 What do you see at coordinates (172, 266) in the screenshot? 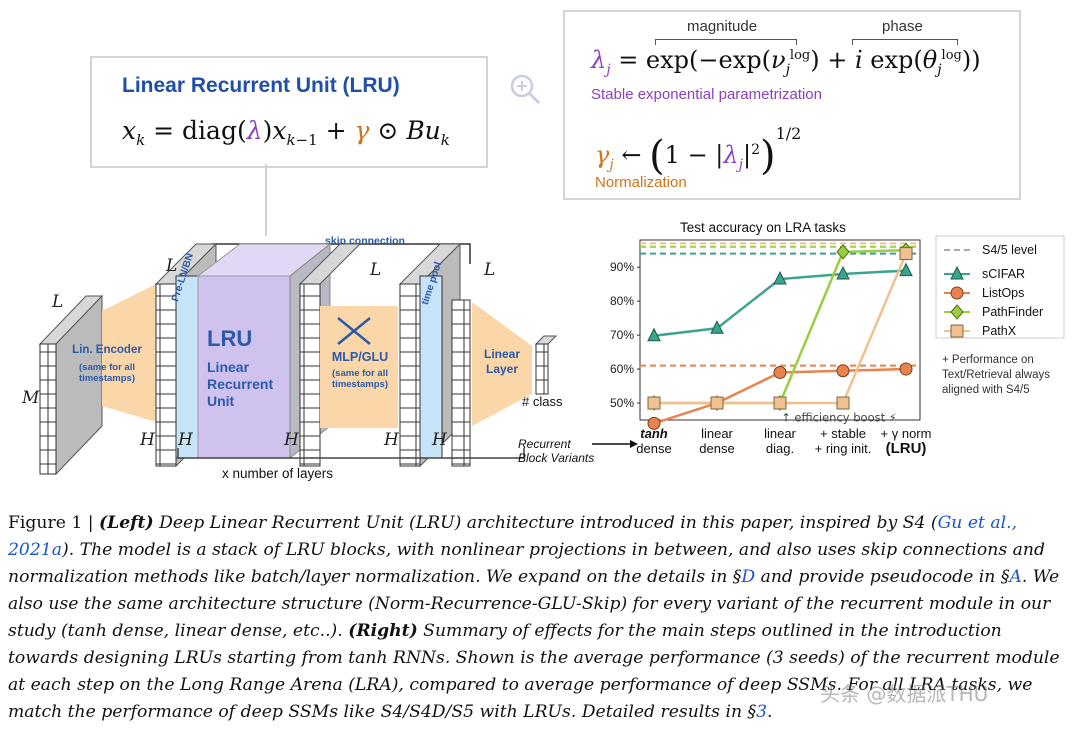
I see `dim-L-2: L` at bounding box center [172, 266].